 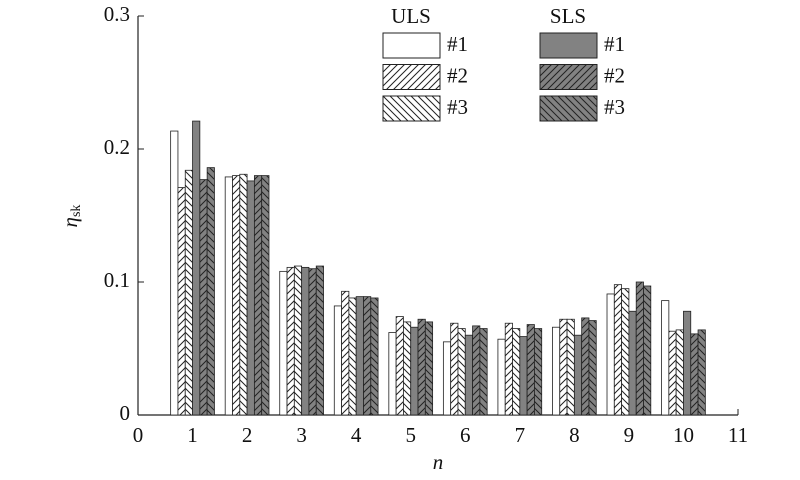 What do you see at coordinates (356, 435) in the screenshot?
I see `x-tick-label: 4` at bounding box center [356, 435].